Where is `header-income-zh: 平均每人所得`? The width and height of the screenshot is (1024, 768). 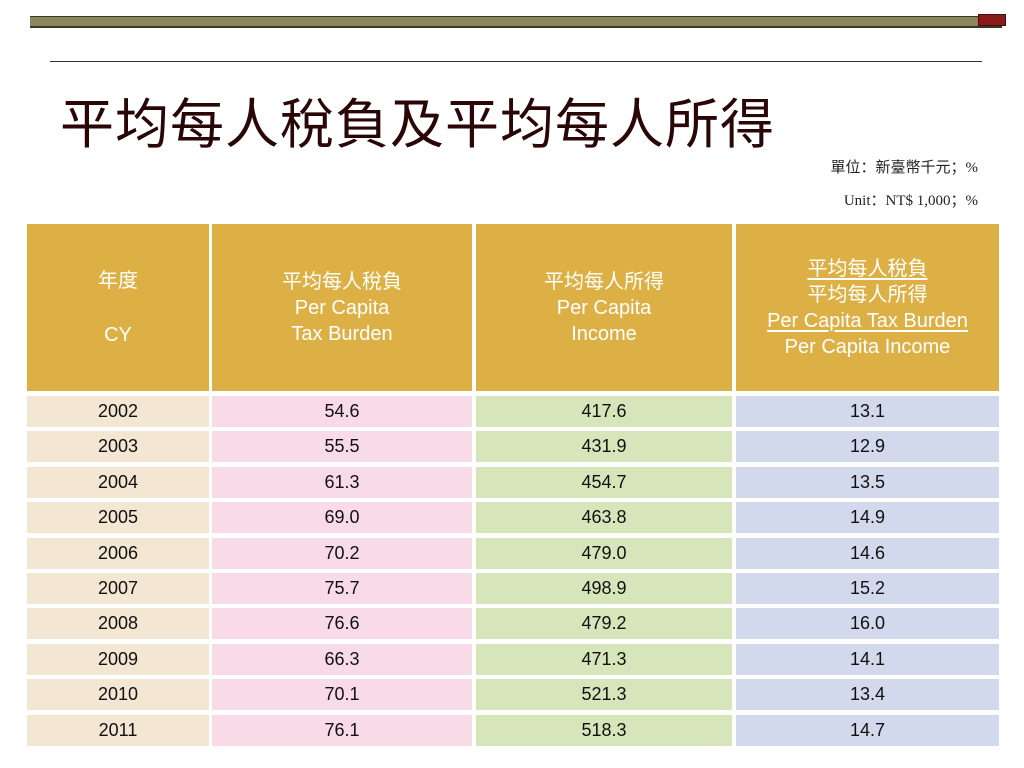 header-income-zh: 平均每人所得 is located at coordinates (604, 281).